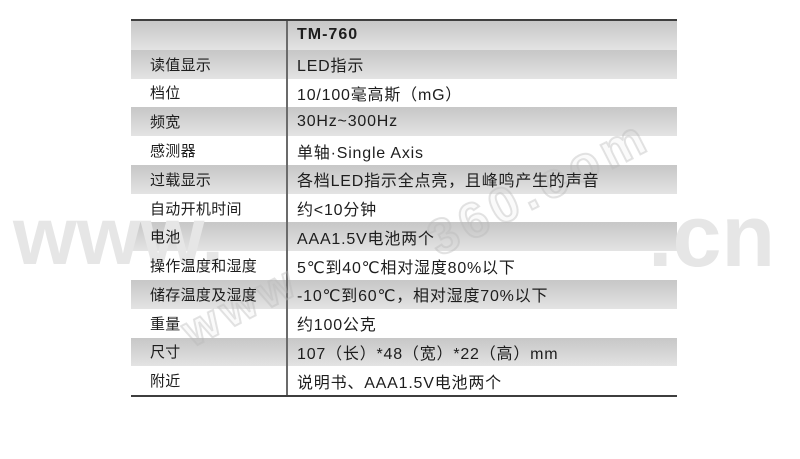 This screenshot has height=459, width=800. What do you see at coordinates (165, 324) in the screenshot?
I see `spec-label: 重量` at bounding box center [165, 324].